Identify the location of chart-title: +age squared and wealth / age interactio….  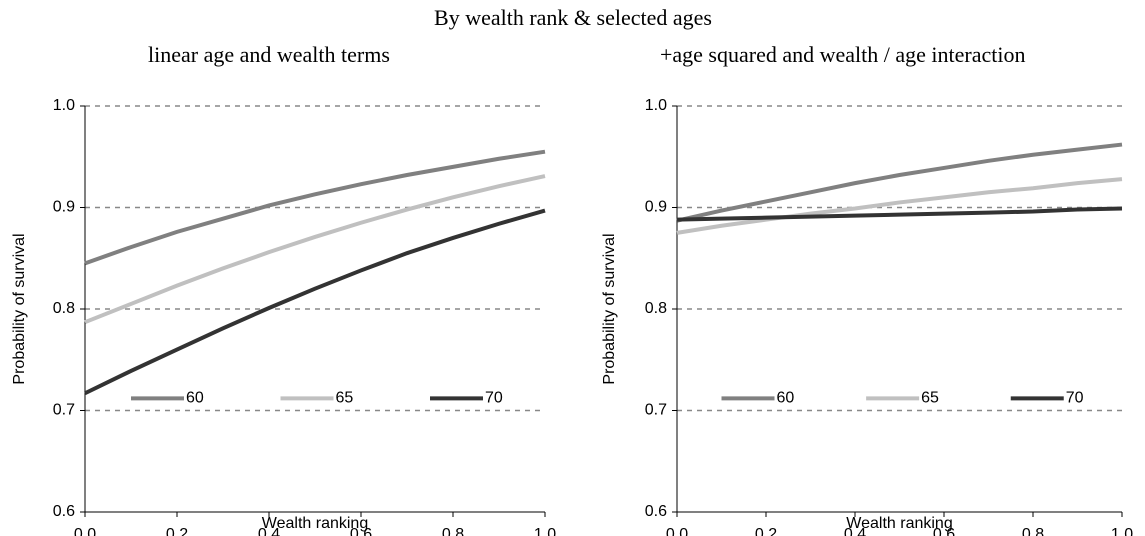
(842, 54).